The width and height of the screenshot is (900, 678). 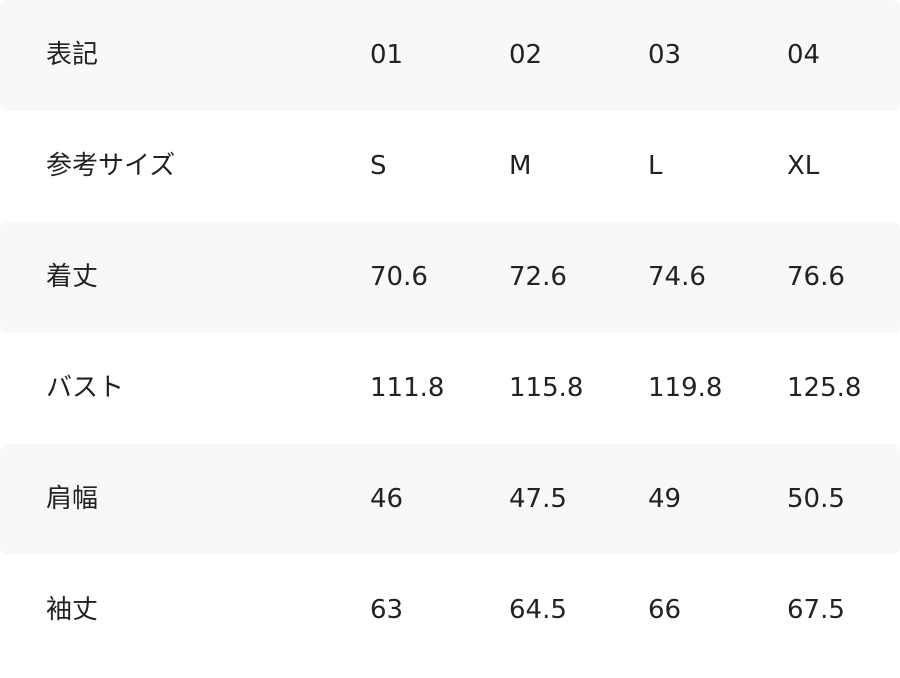 I want to click on table-cell: 49, so click(x=665, y=499).